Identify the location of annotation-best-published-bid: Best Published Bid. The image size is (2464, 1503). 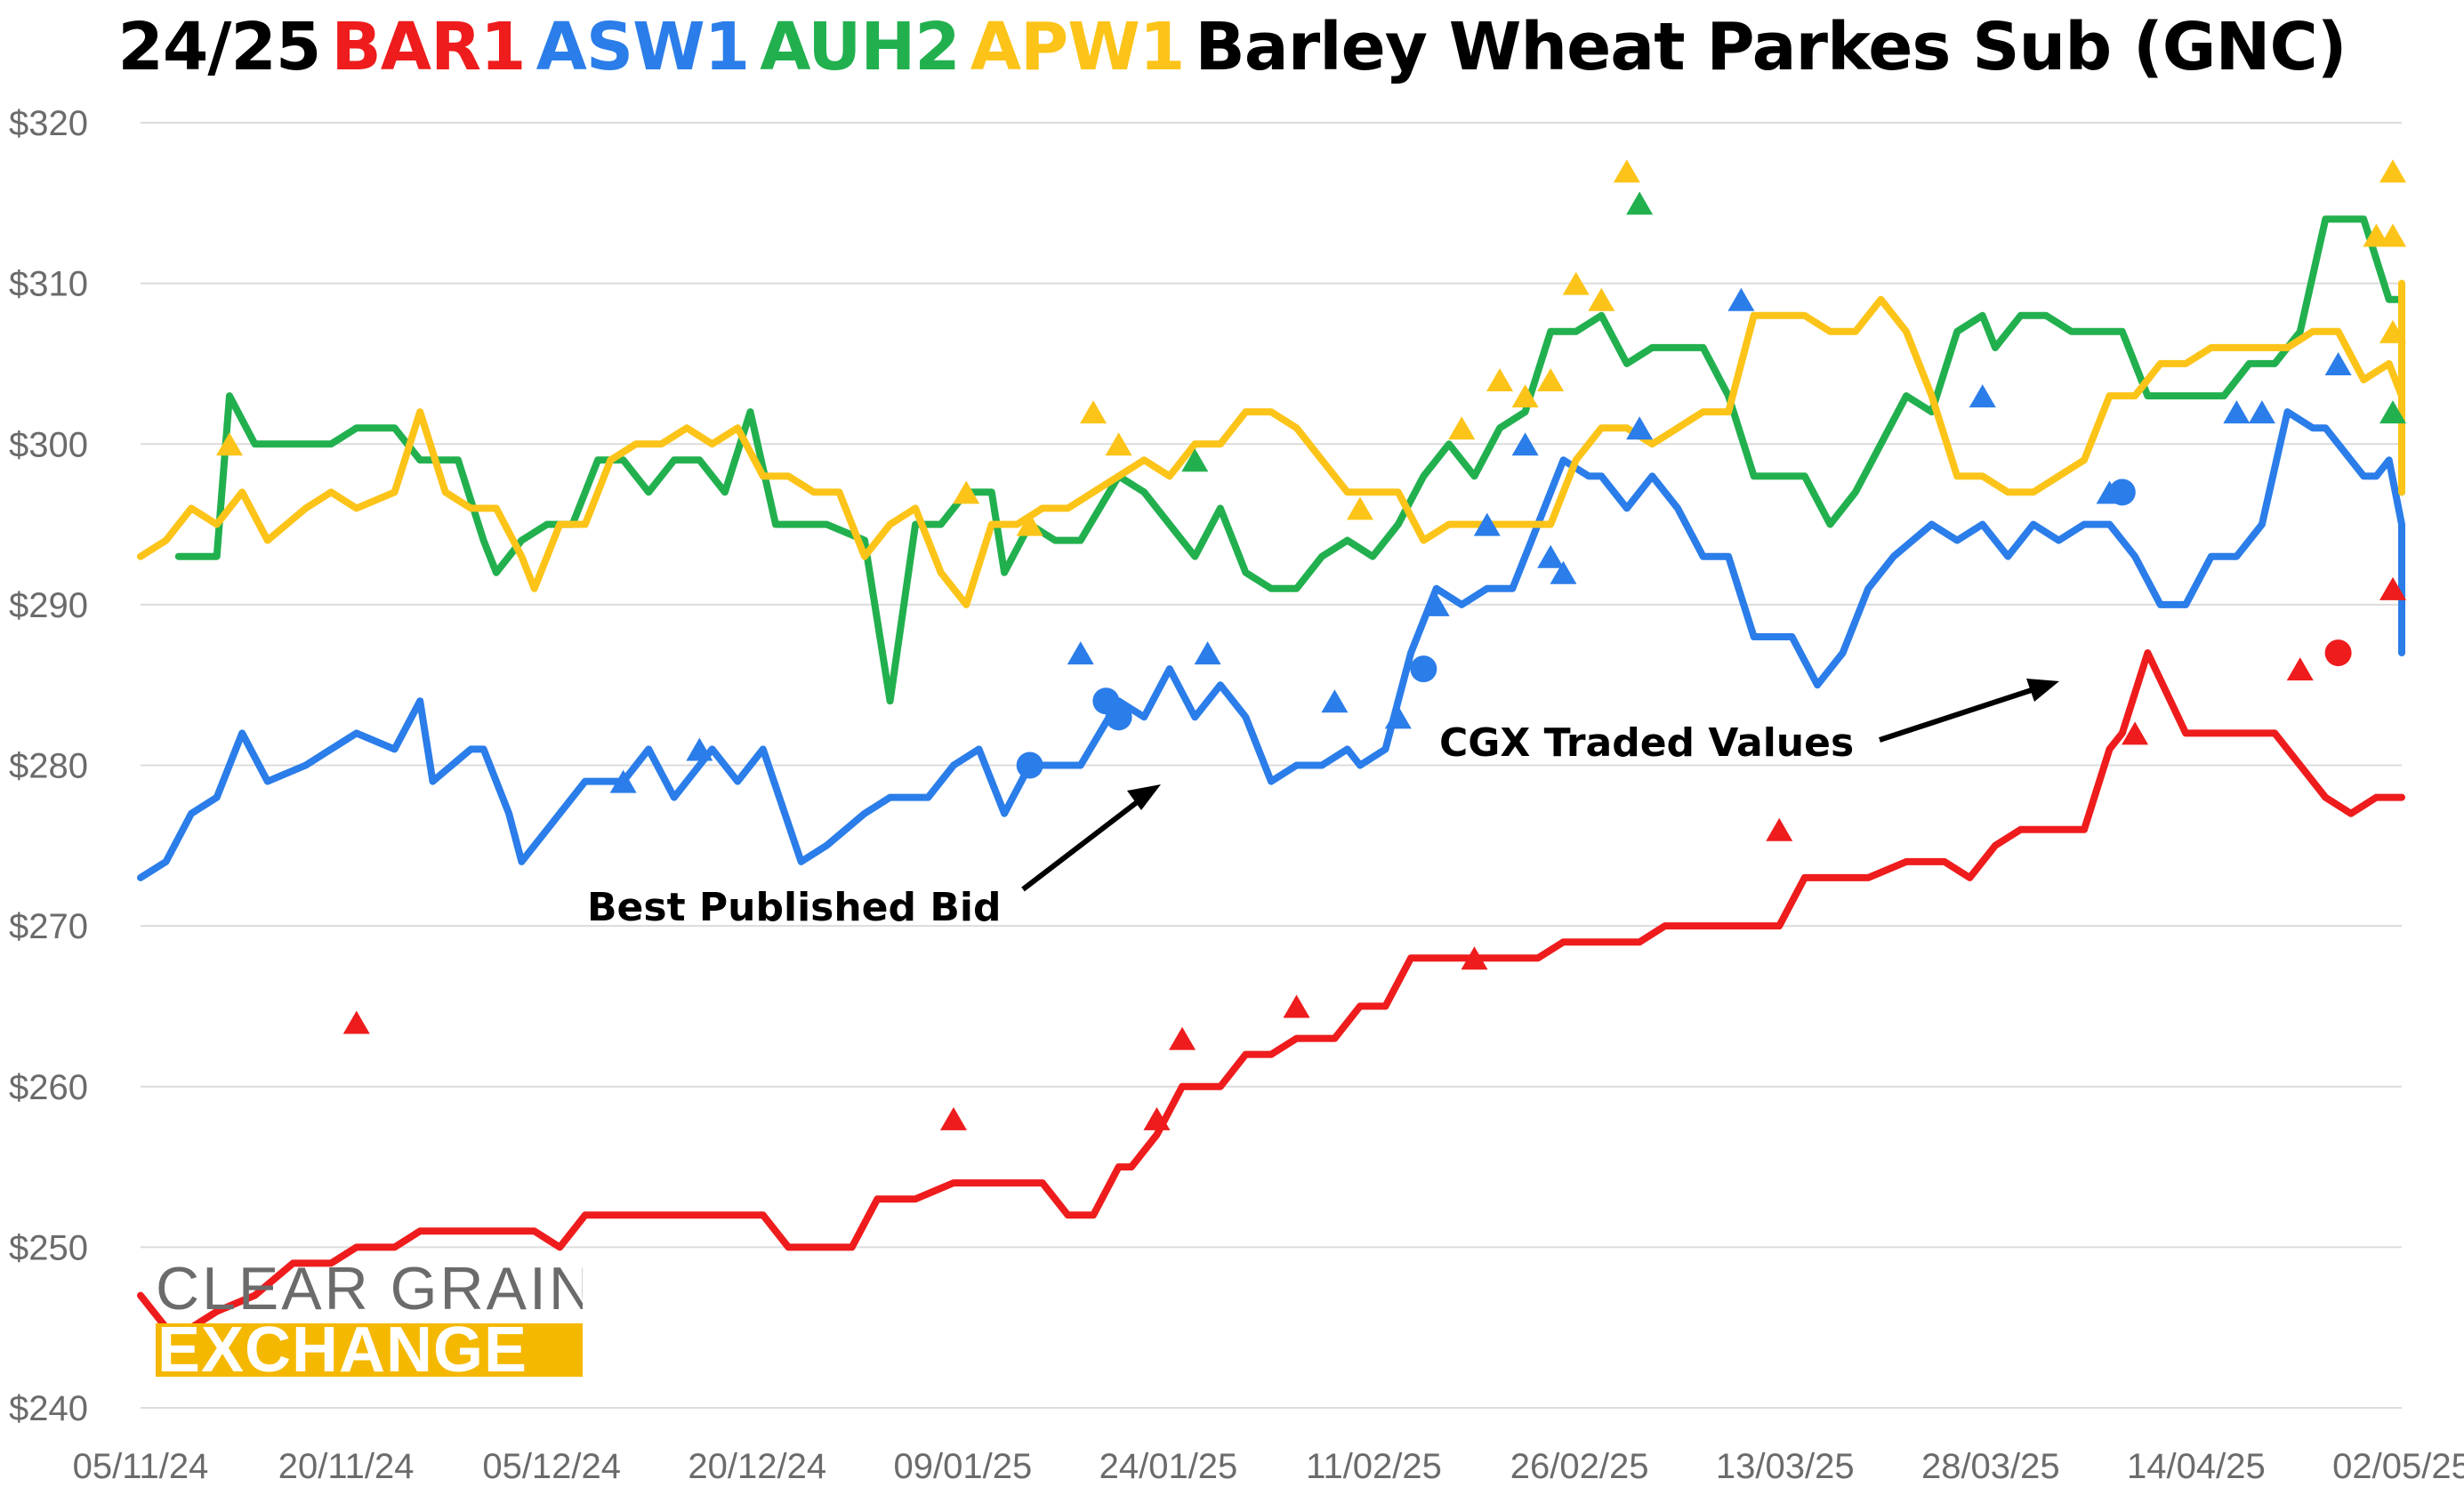
(794, 907).